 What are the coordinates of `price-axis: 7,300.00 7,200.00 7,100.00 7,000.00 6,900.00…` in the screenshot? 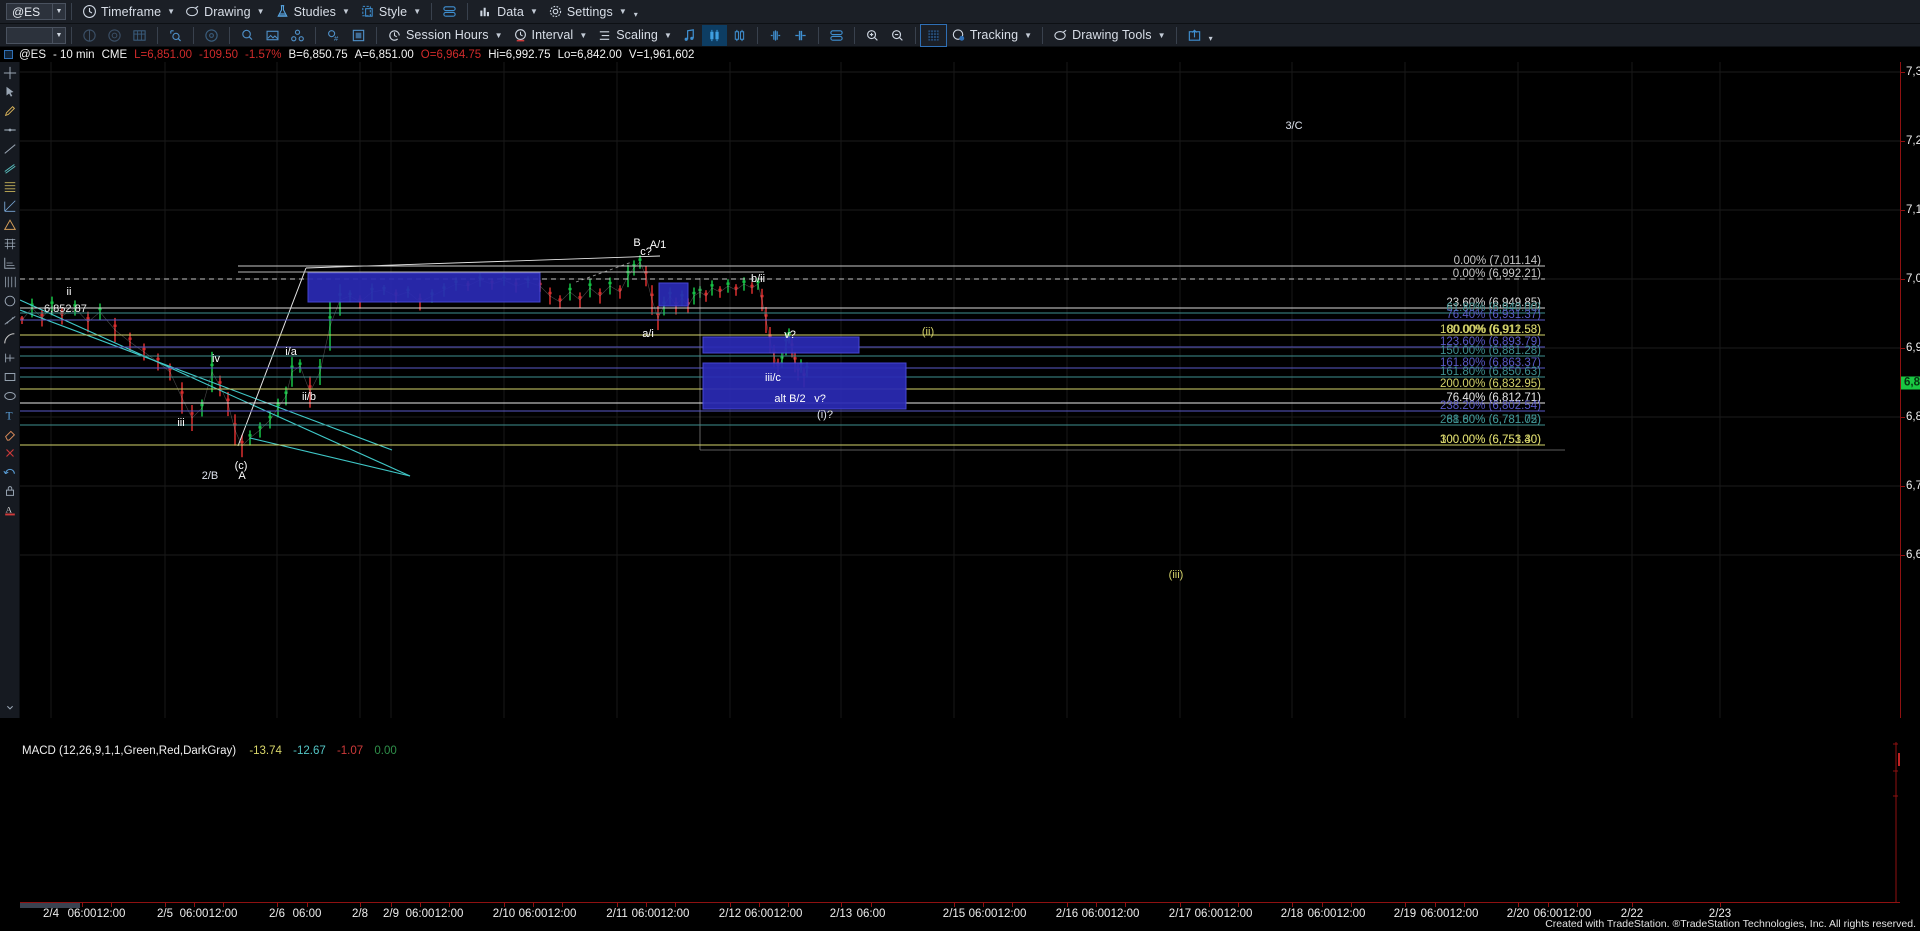 It's located at (1910, 390).